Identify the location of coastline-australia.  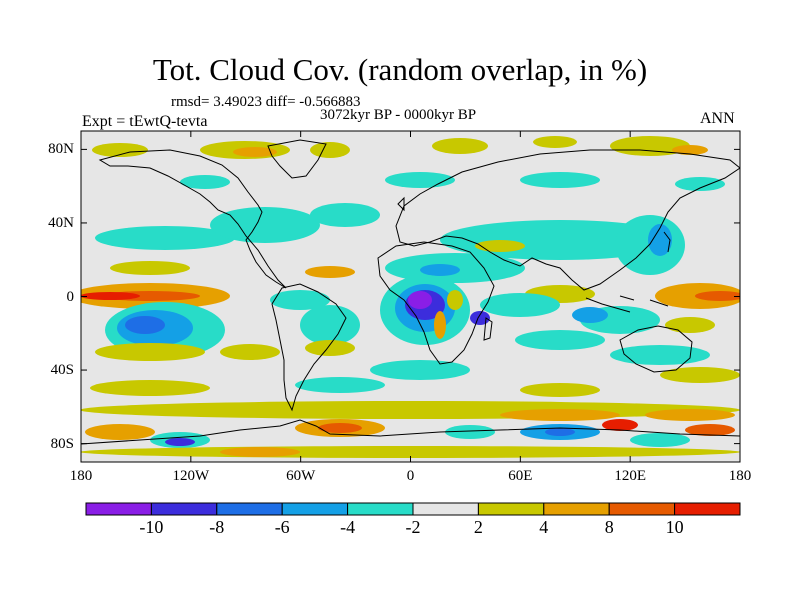
(656, 349).